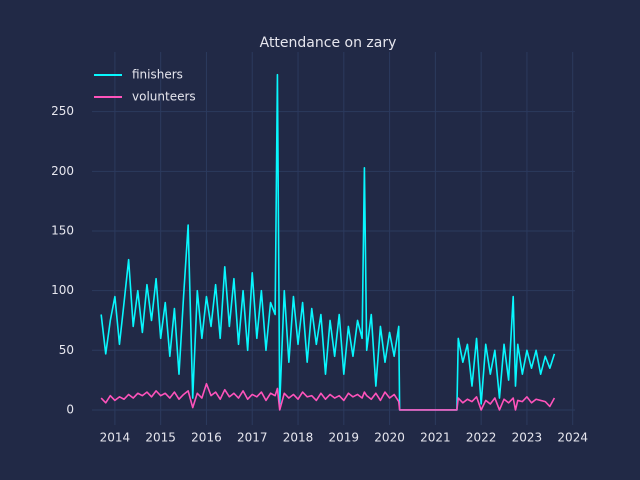 The width and height of the screenshot is (640, 480). Describe the element at coordinates (527, 438) in the screenshot. I see `x-tick-label: 2023` at that location.